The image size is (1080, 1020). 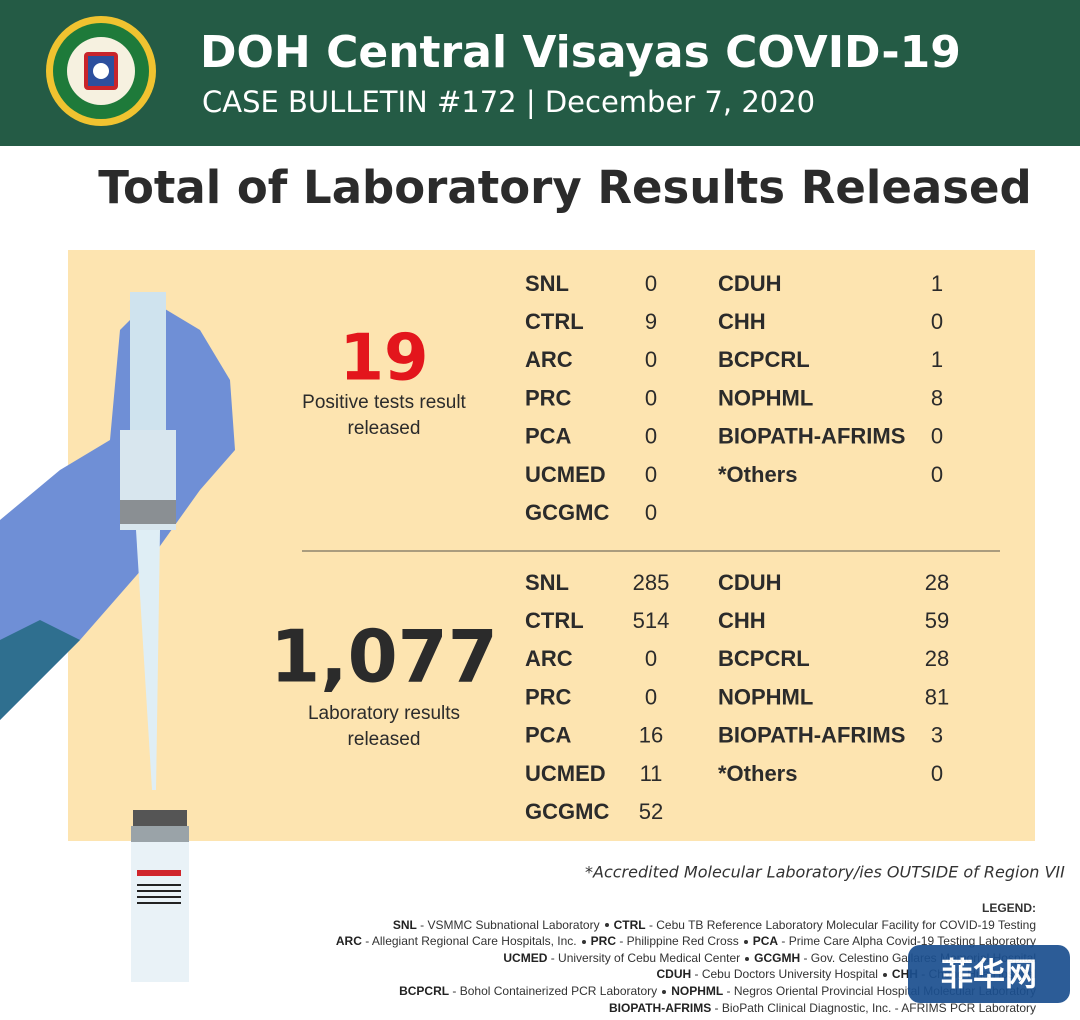 What do you see at coordinates (629, 924) in the screenshot?
I see `legend-abbr: CTRL` at bounding box center [629, 924].